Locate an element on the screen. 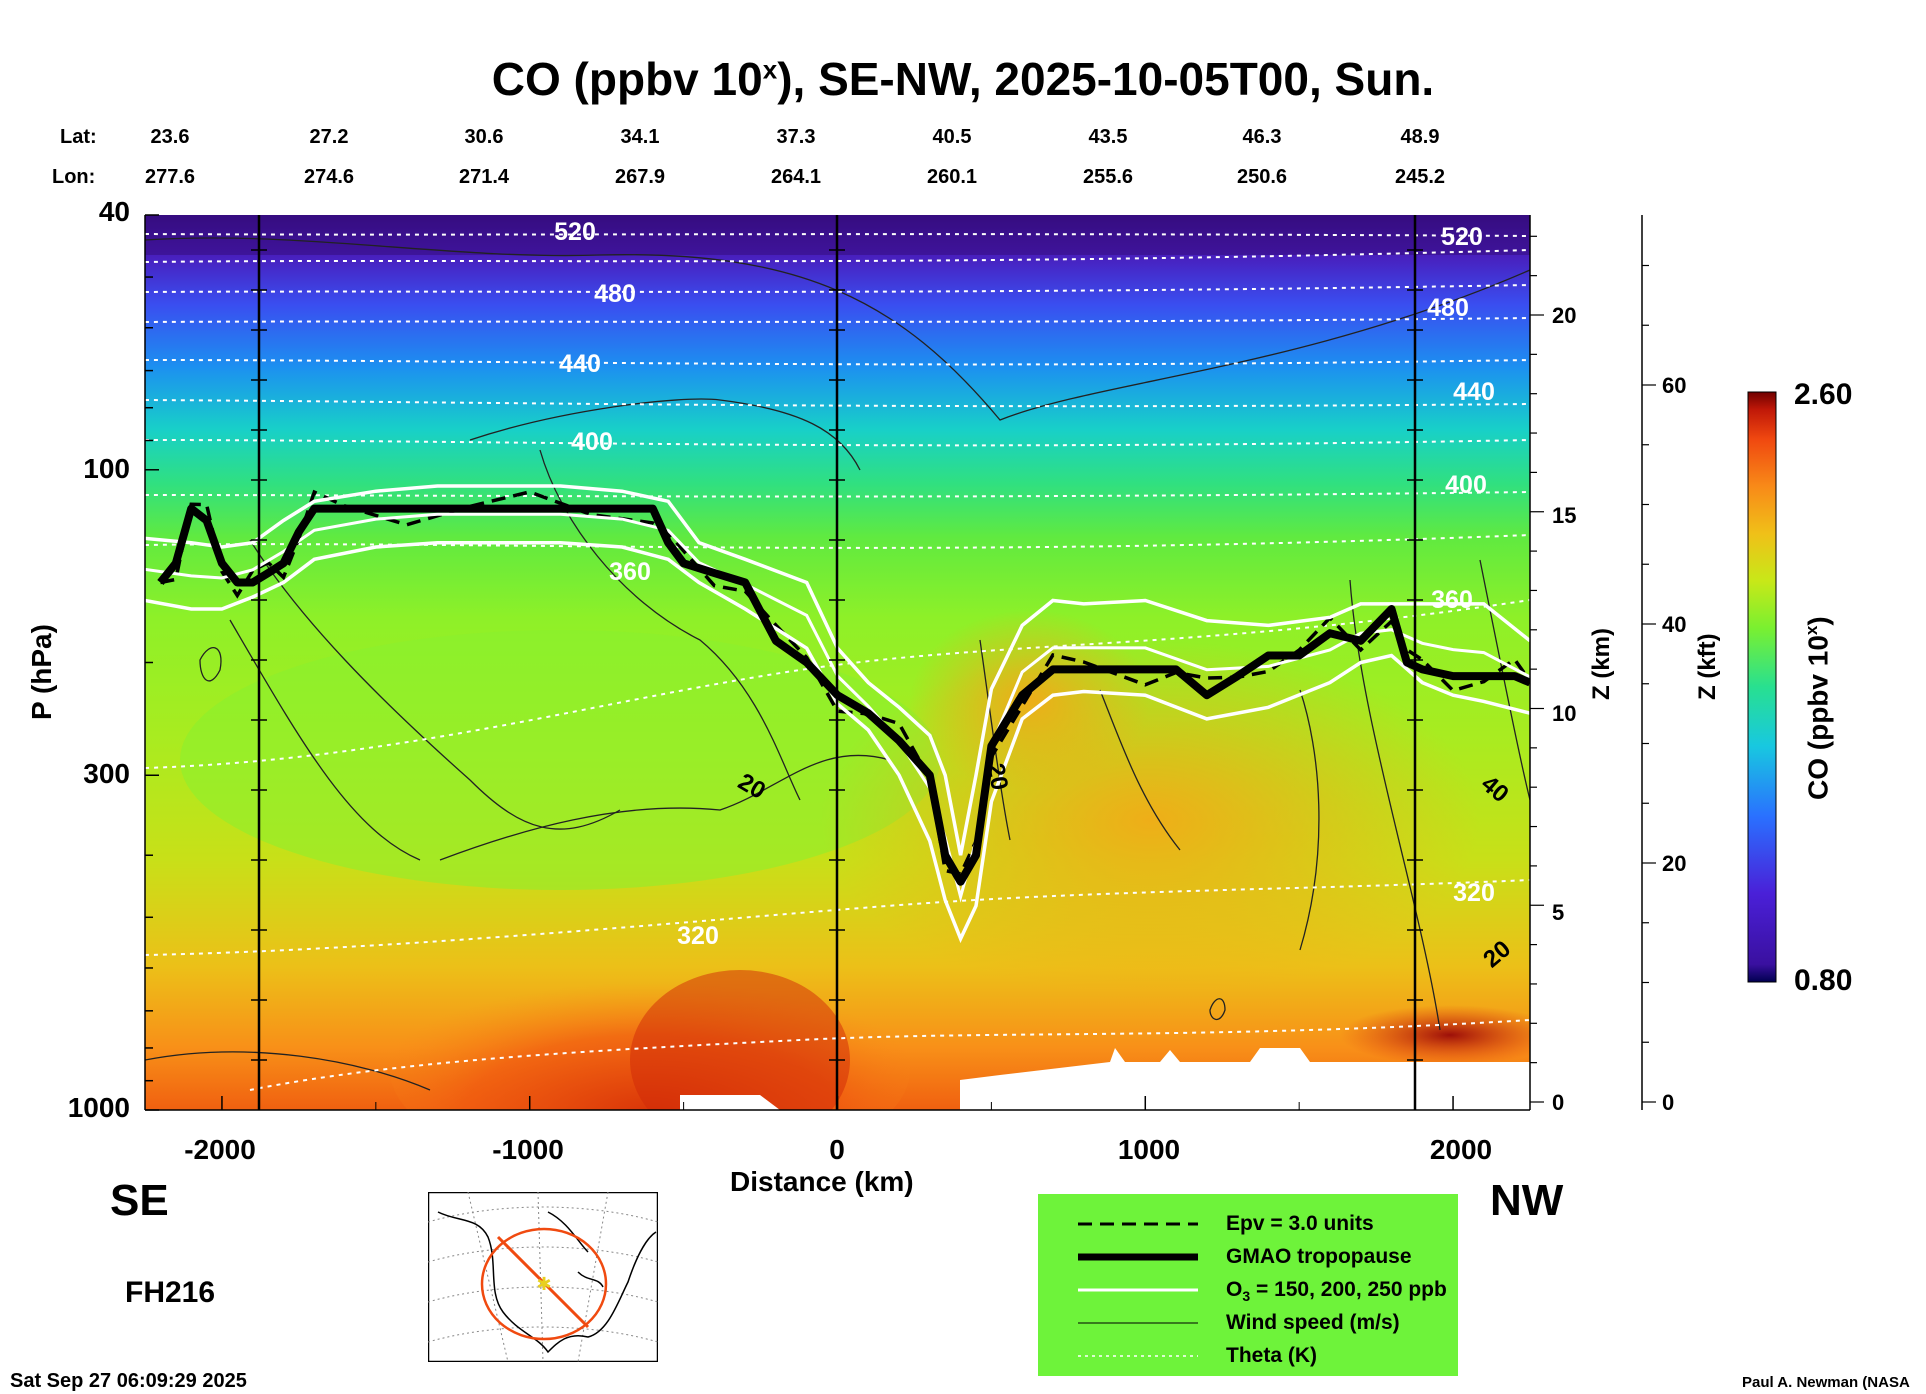 This screenshot has height=1394, width=1926. legend-label-tropopause: GMAO tropopause is located at coordinates (1319, 1256).